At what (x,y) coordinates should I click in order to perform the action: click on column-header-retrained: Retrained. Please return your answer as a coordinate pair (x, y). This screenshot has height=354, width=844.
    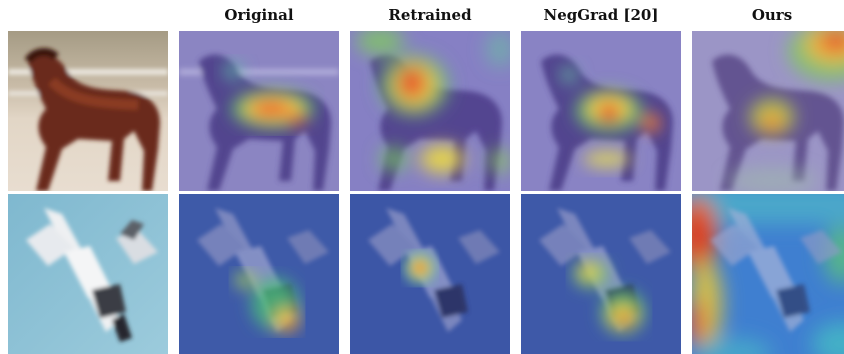
    Looking at the image, I should click on (430, 15).